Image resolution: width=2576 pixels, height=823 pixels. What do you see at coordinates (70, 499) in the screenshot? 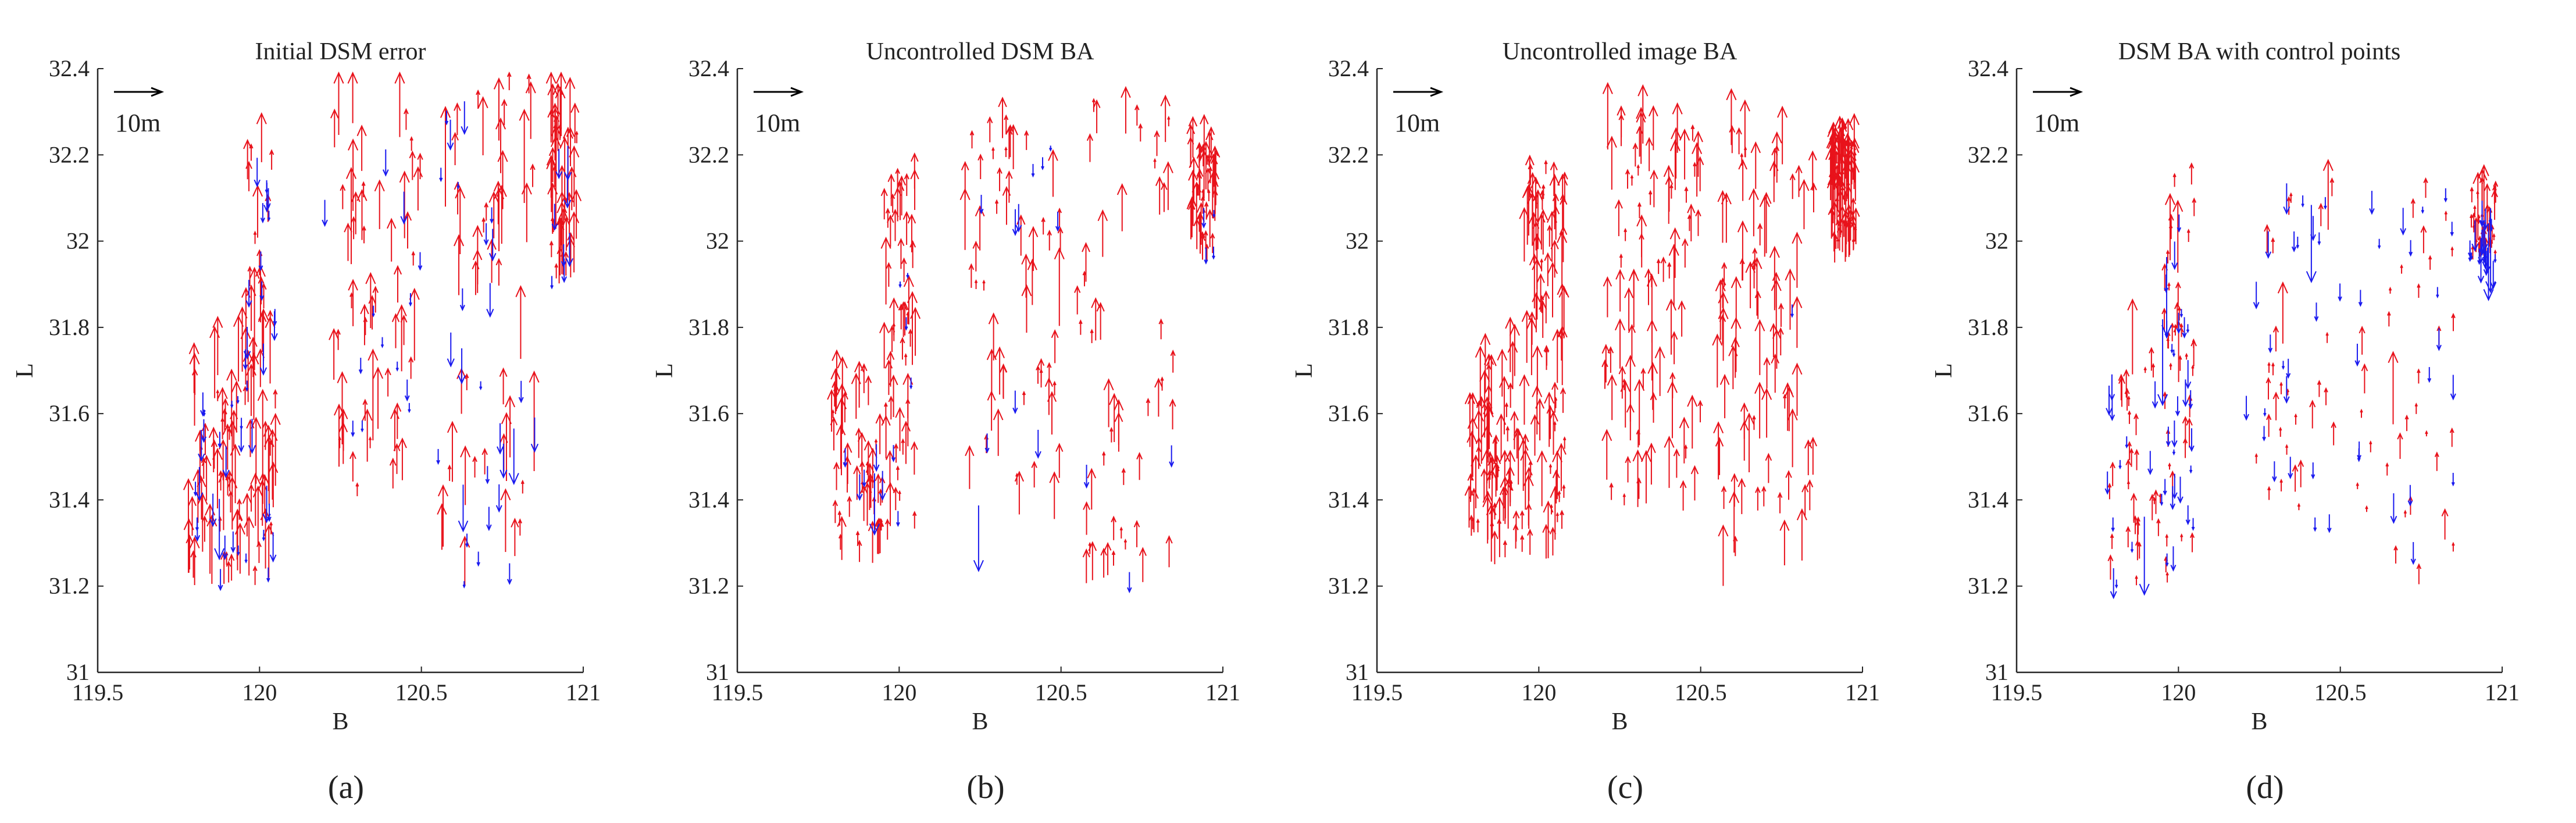
I see `y-tick-label: 31.4` at bounding box center [70, 499].